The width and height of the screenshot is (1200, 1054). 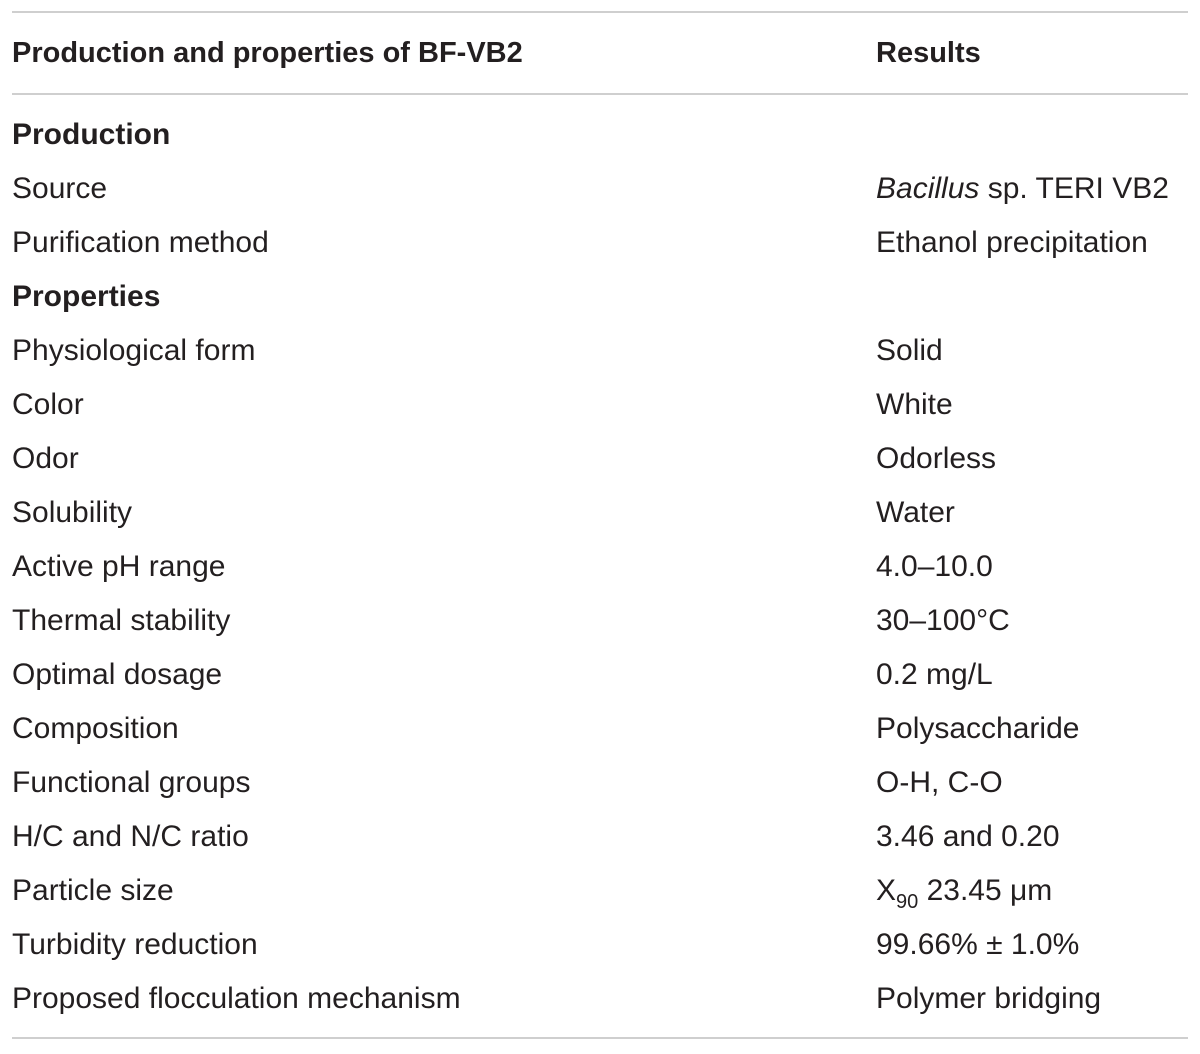 What do you see at coordinates (600, 1038) in the screenshot?
I see `bottom-rule` at bounding box center [600, 1038].